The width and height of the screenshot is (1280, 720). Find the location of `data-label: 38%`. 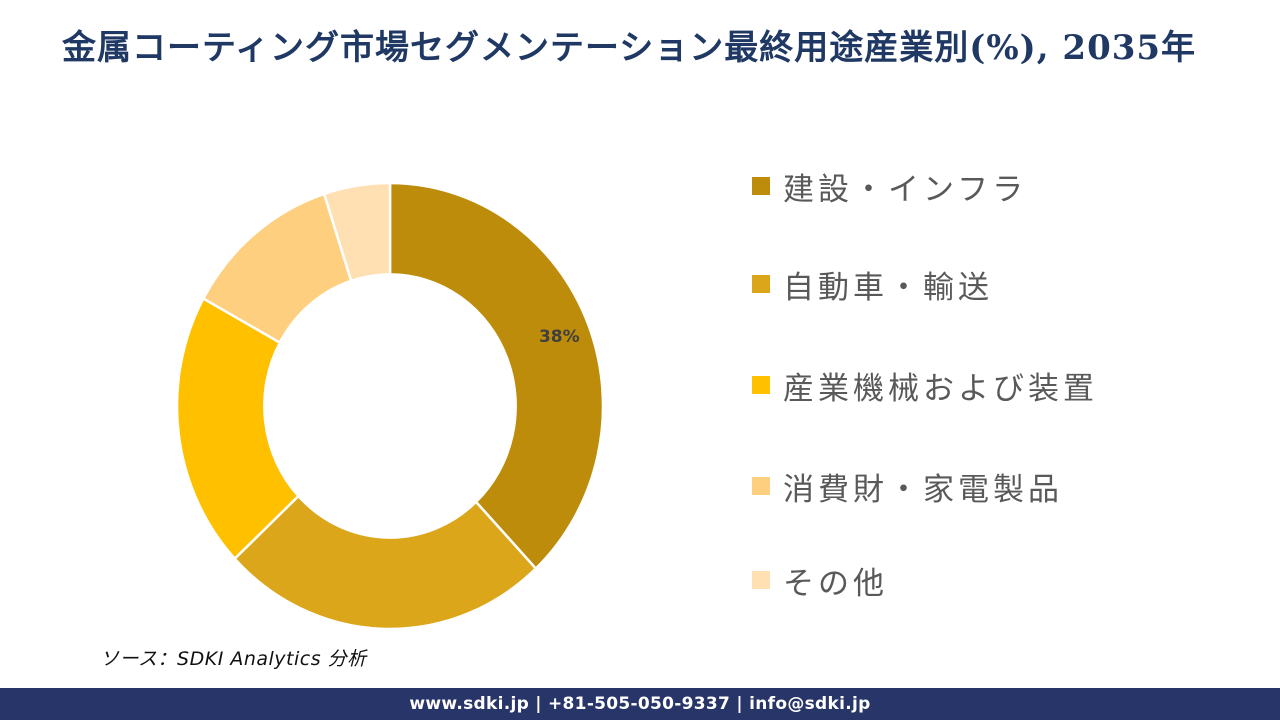

data-label: 38% is located at coordinates (559, 337).